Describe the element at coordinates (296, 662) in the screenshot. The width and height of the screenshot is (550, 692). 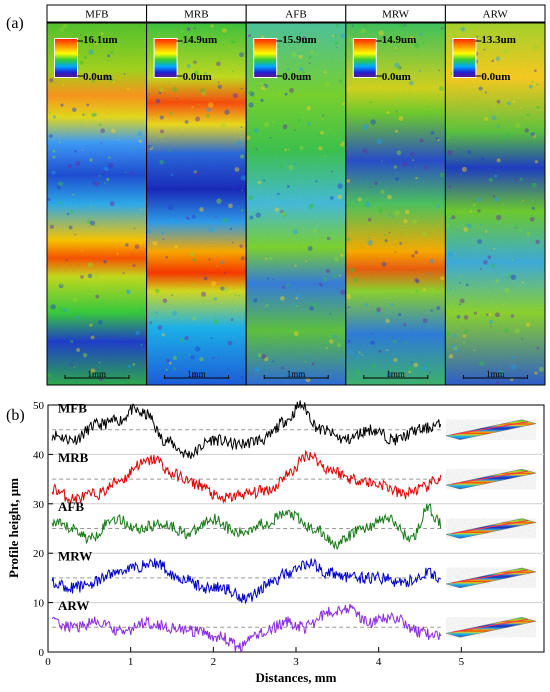
I see `x-tick-label: 3` at that location.